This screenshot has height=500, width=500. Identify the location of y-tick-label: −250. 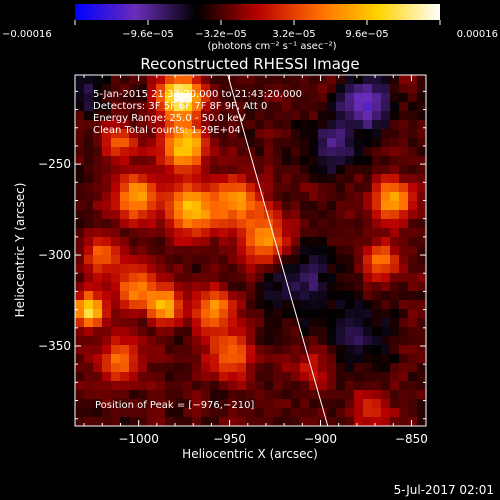
(54, 164).